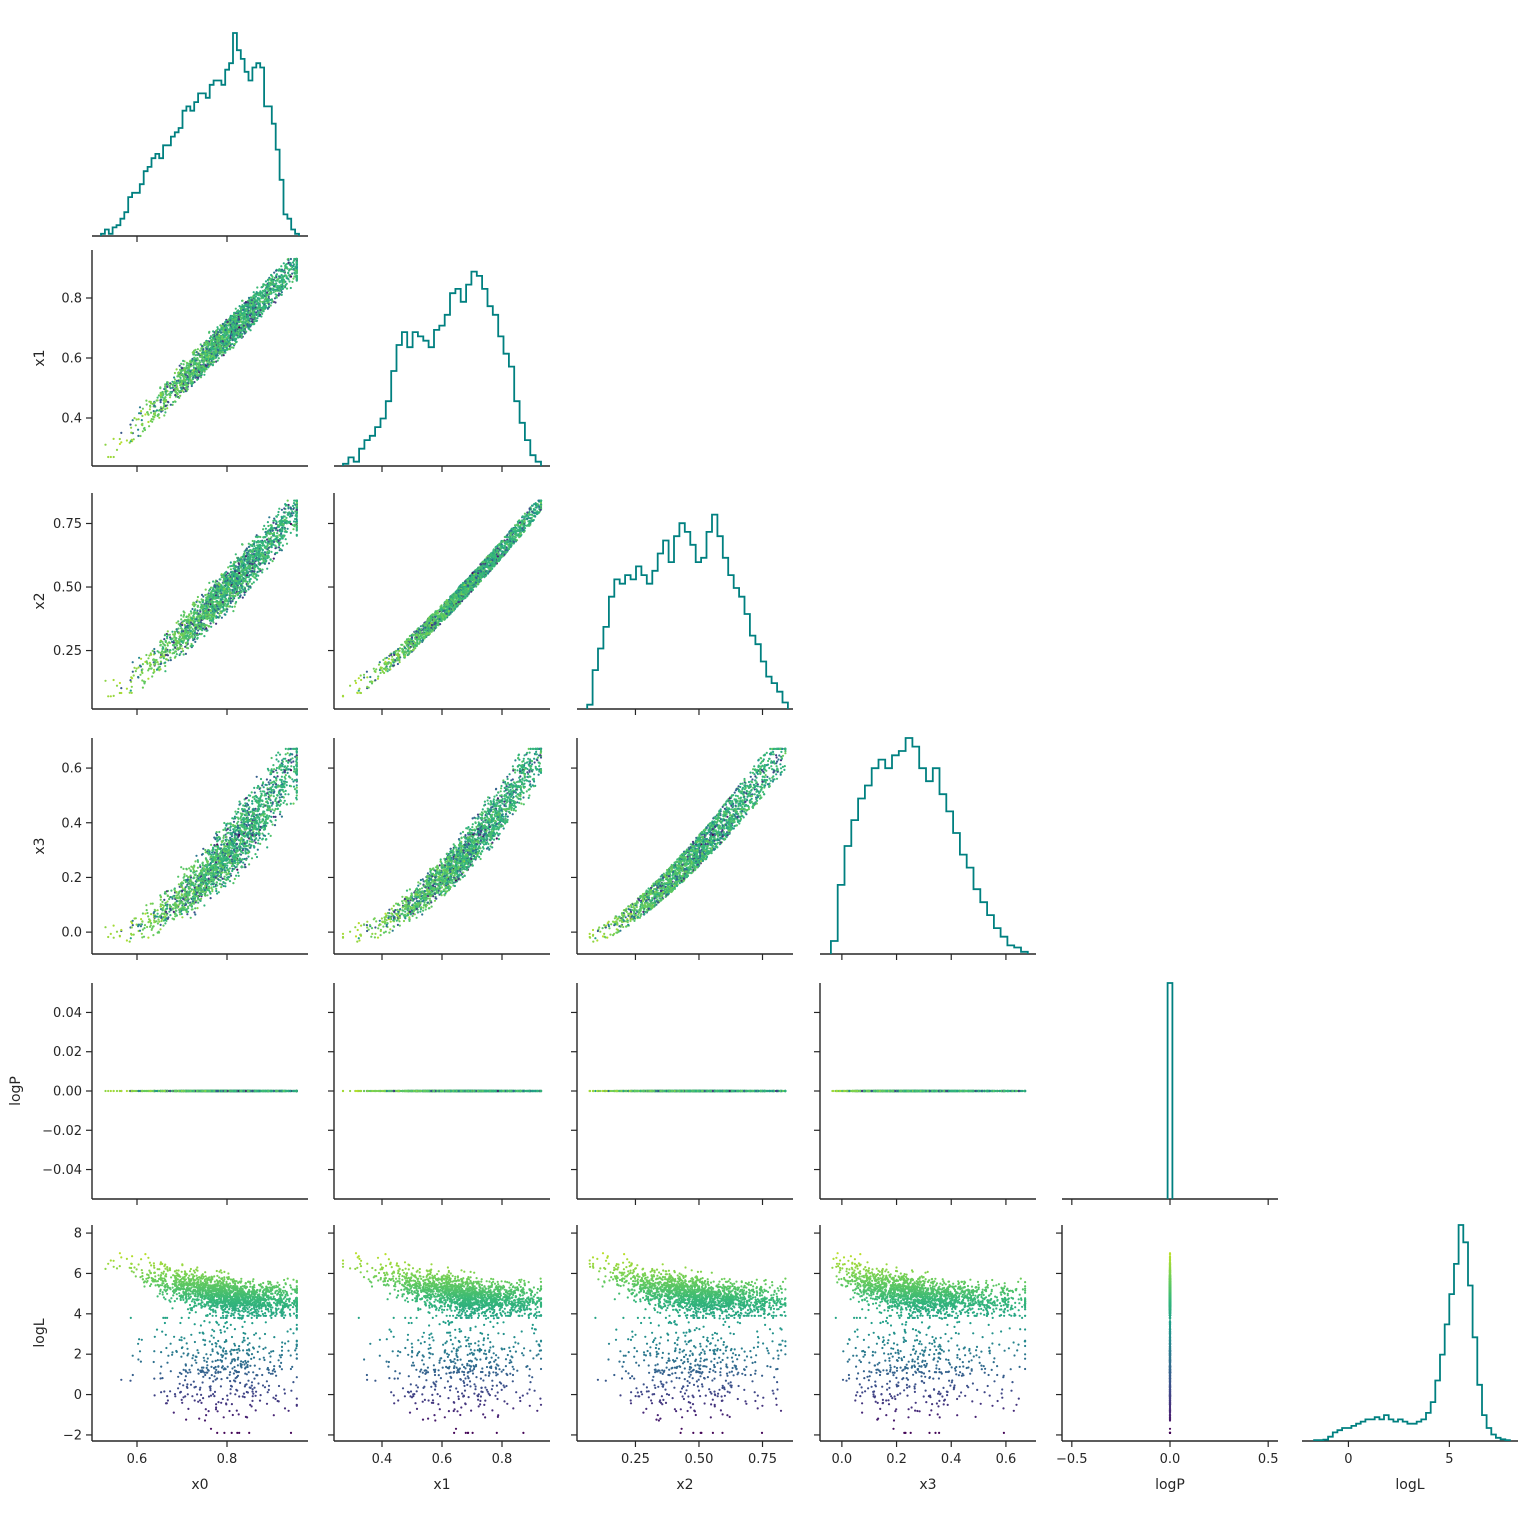  What do you see at coordinates (442, 369) in the screenshot?
I see `histogram-x1` at bounding box center [442, 369].